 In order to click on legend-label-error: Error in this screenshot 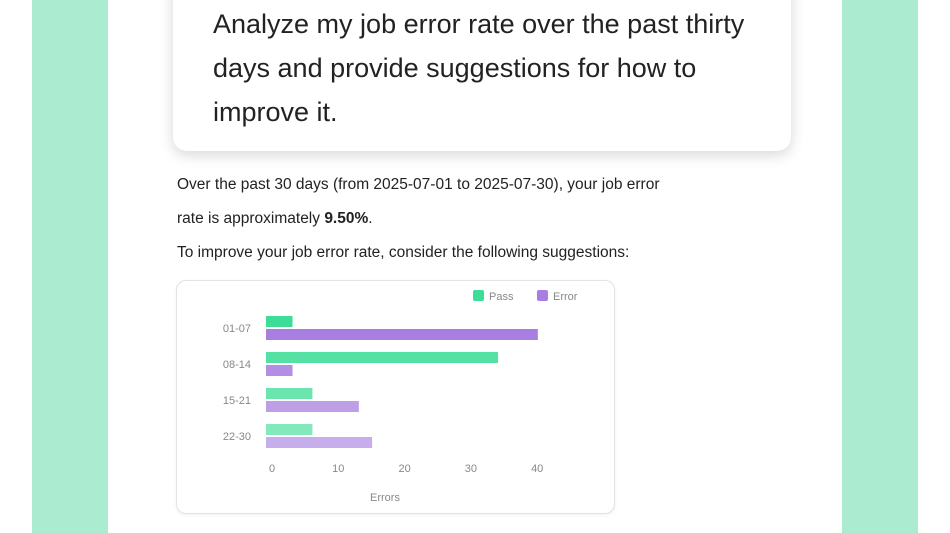, I will do `click(565, 297)`.